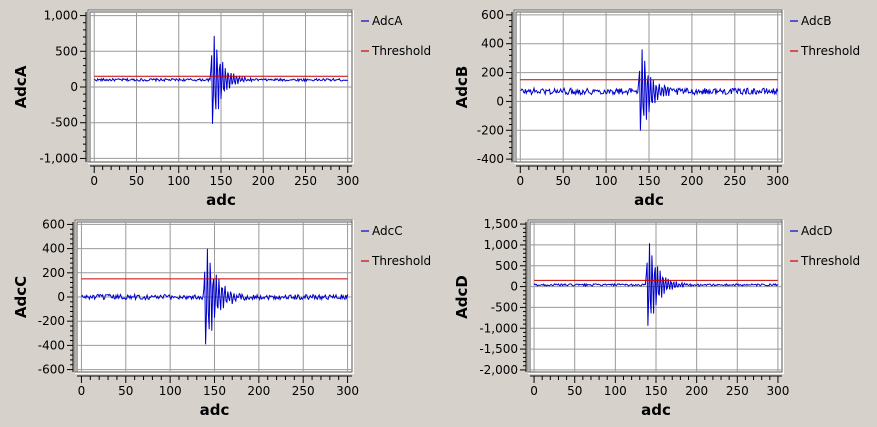  What do you see at coordinates (649, 90) in the screenshot?
I see `series-line-adcb` at bounding box center [649, 90].